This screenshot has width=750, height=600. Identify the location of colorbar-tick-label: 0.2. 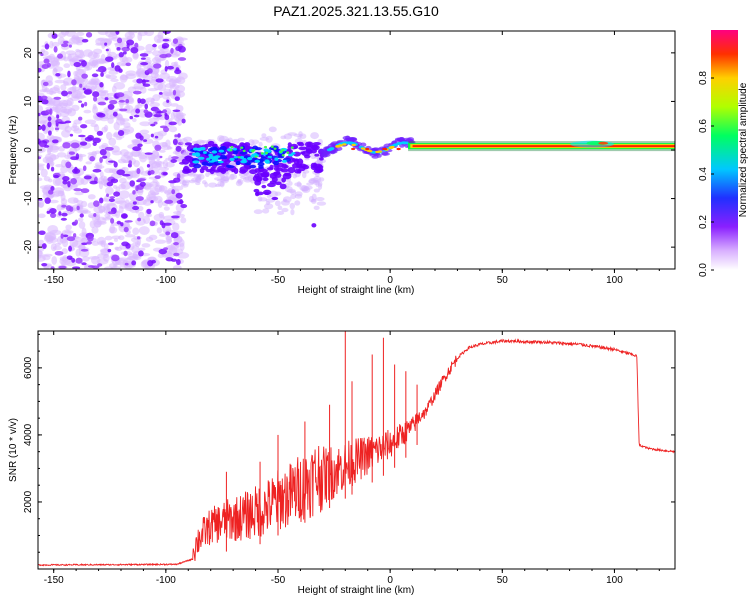
(703, 222).